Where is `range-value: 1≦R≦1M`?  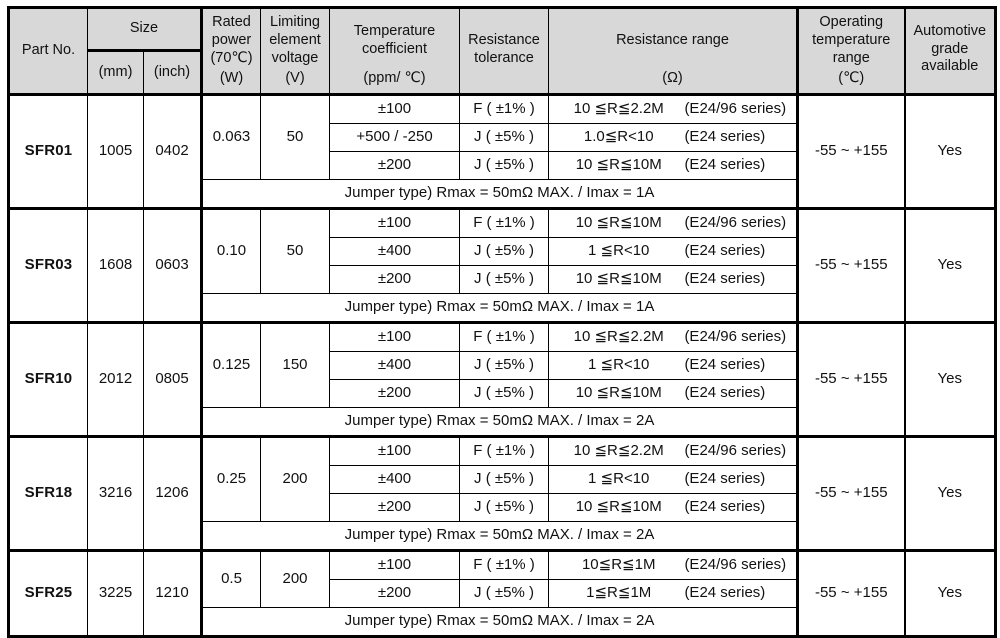 range-value: 1≦R≦1M is located at coordinates (619, 593).